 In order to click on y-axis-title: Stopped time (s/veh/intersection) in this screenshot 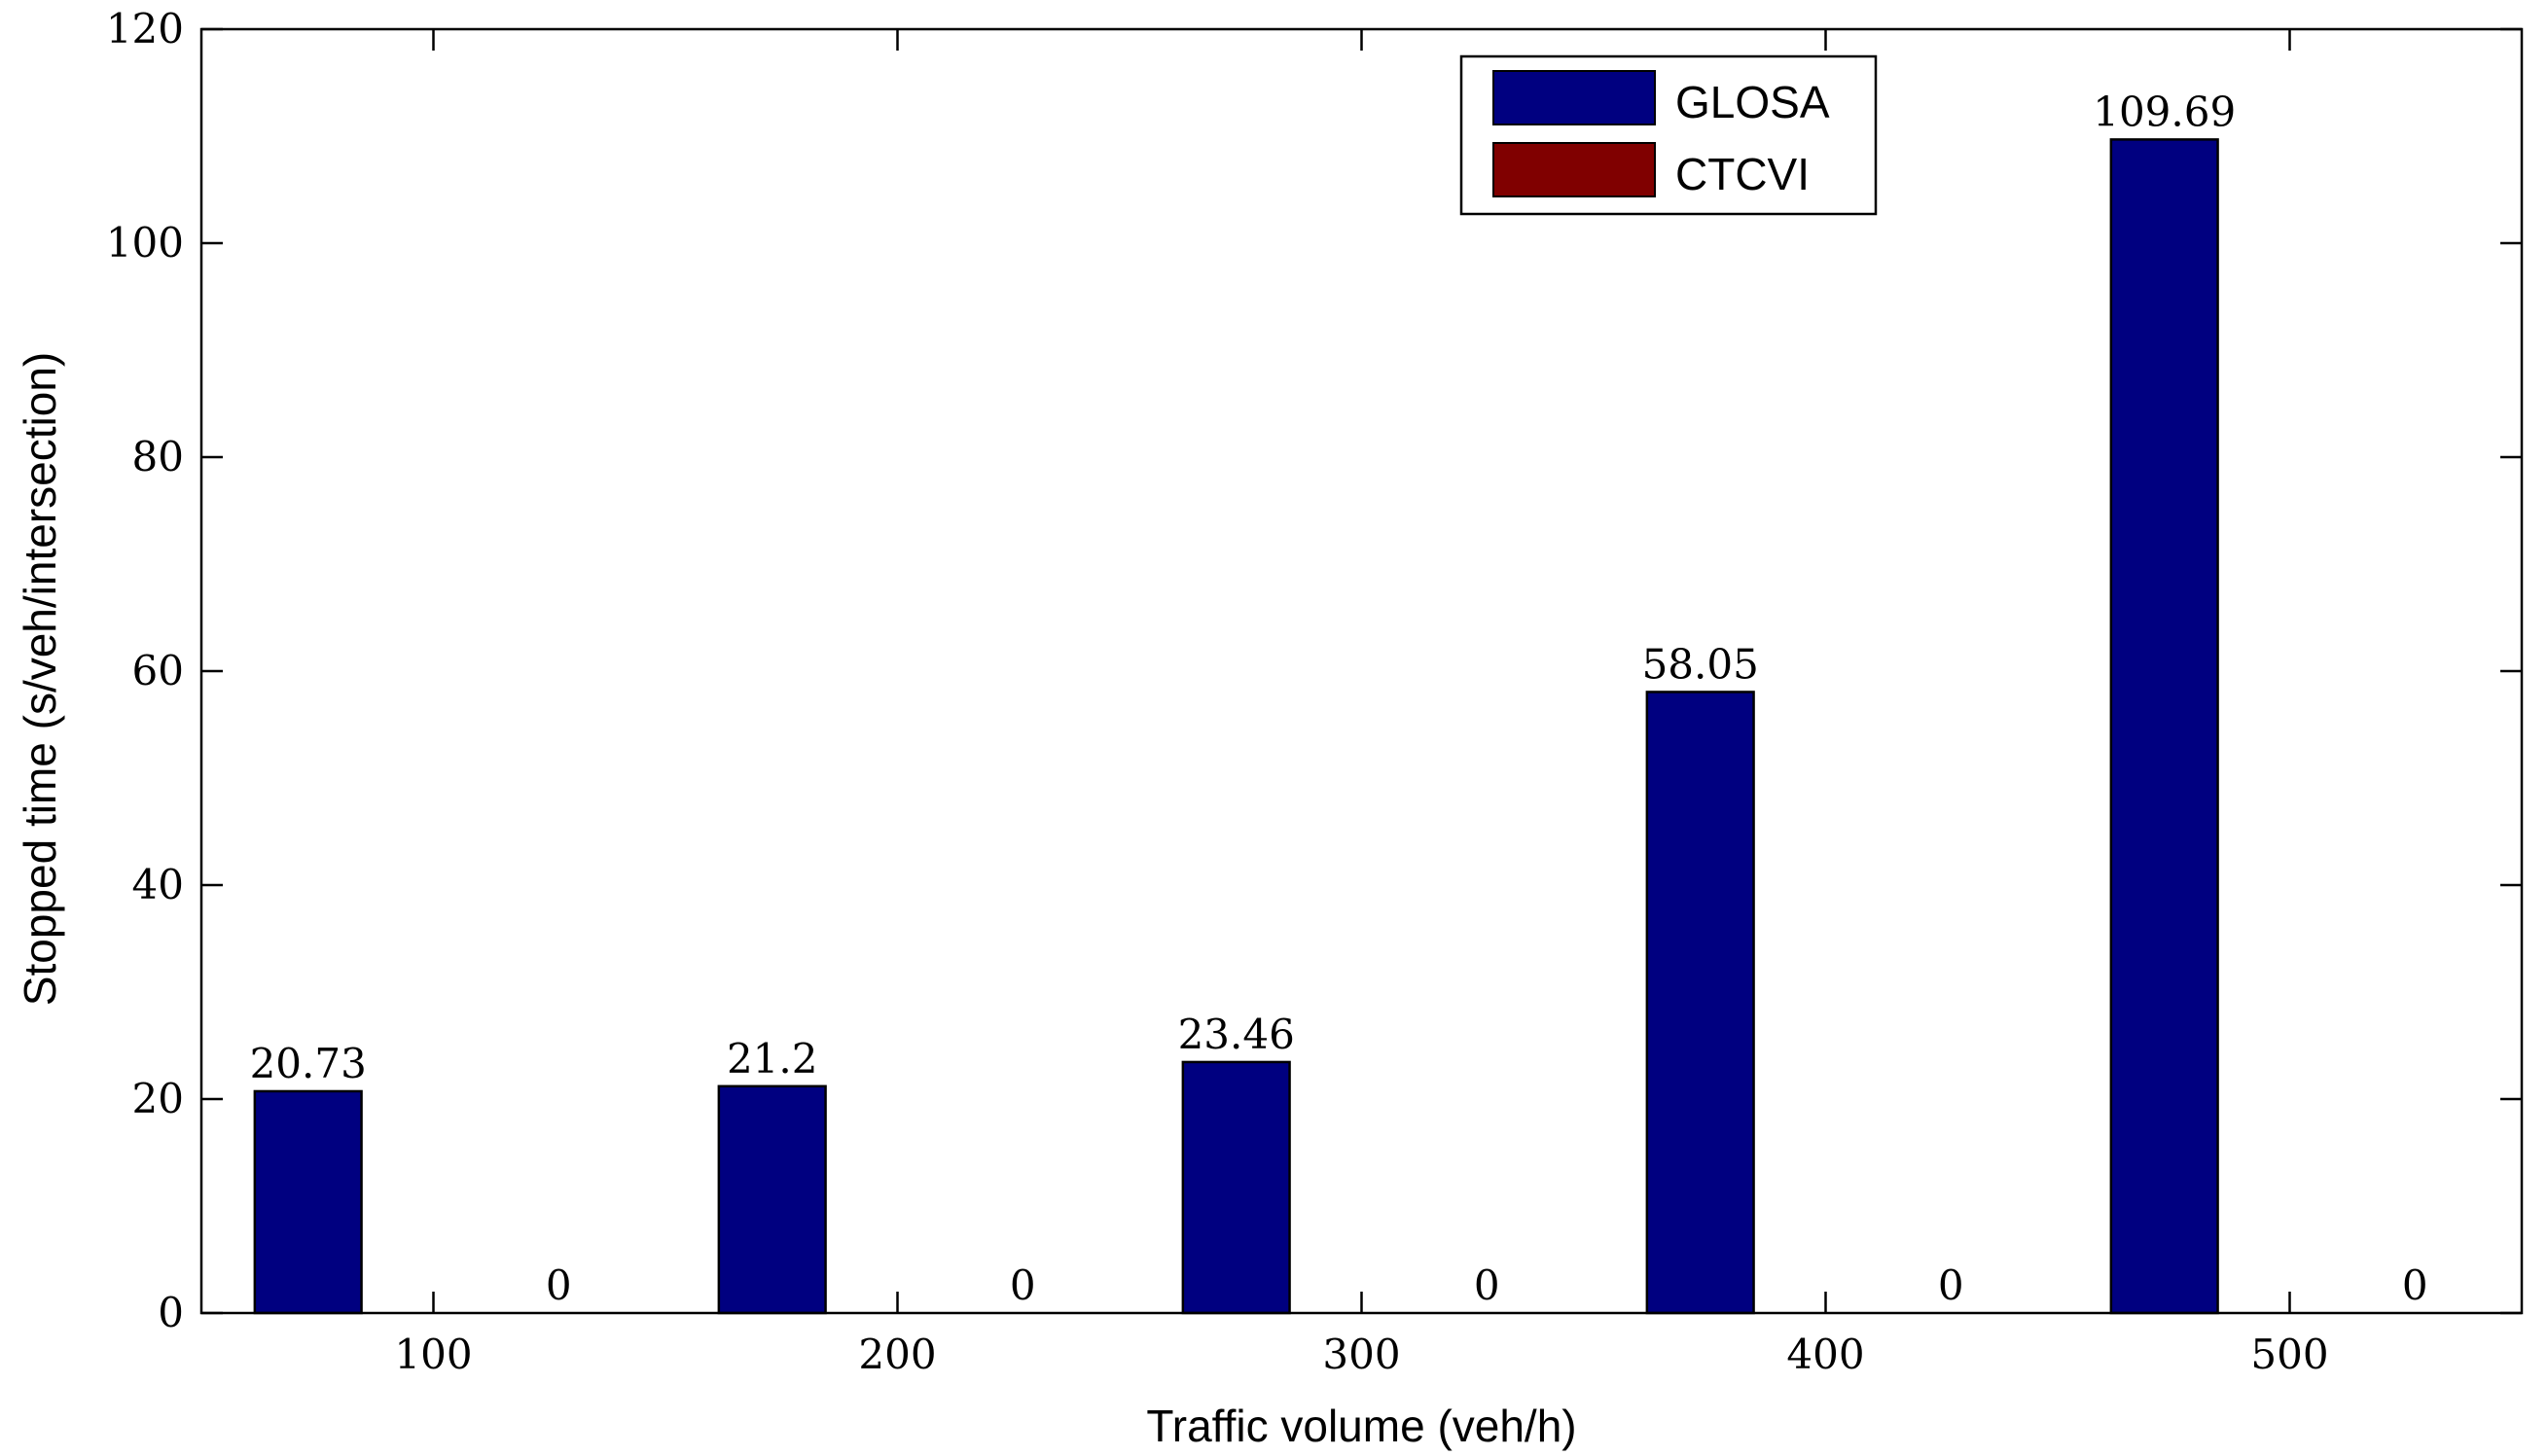, I will do `click(40, 679)`.